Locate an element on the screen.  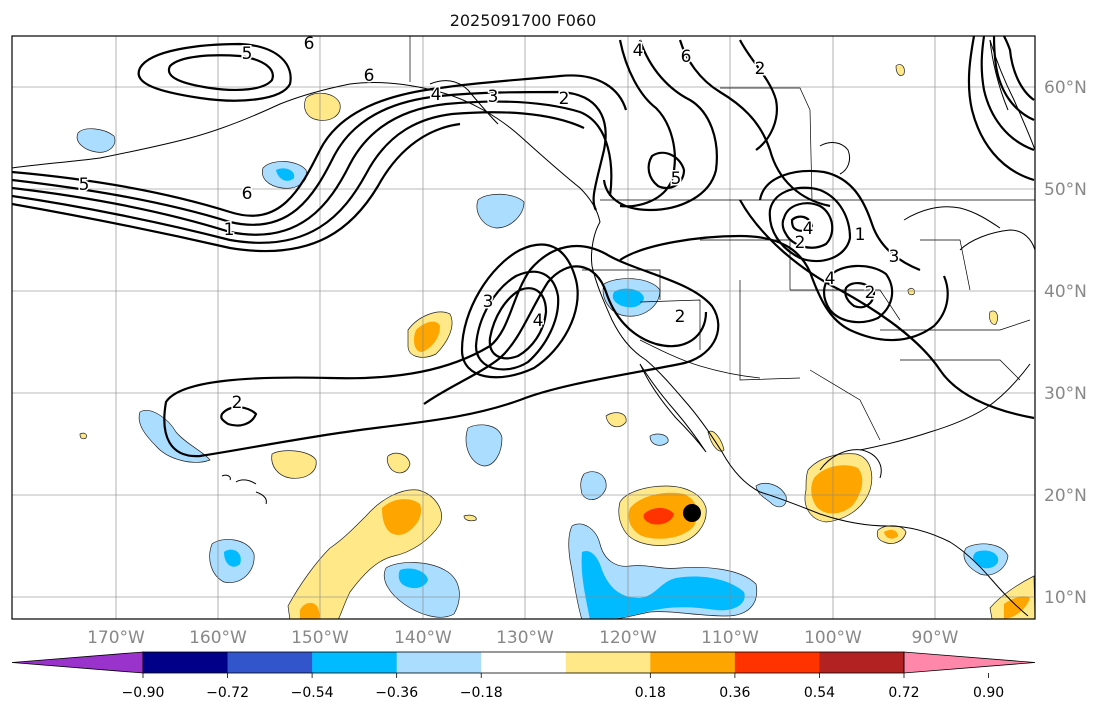
lat-label: 50°N is located at coordinates (1065, 190).